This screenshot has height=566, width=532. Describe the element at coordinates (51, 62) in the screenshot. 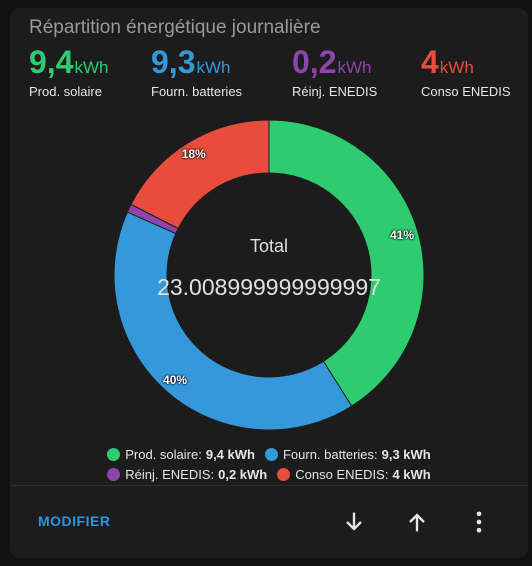

I see `stat-value: 9,4` at that location.